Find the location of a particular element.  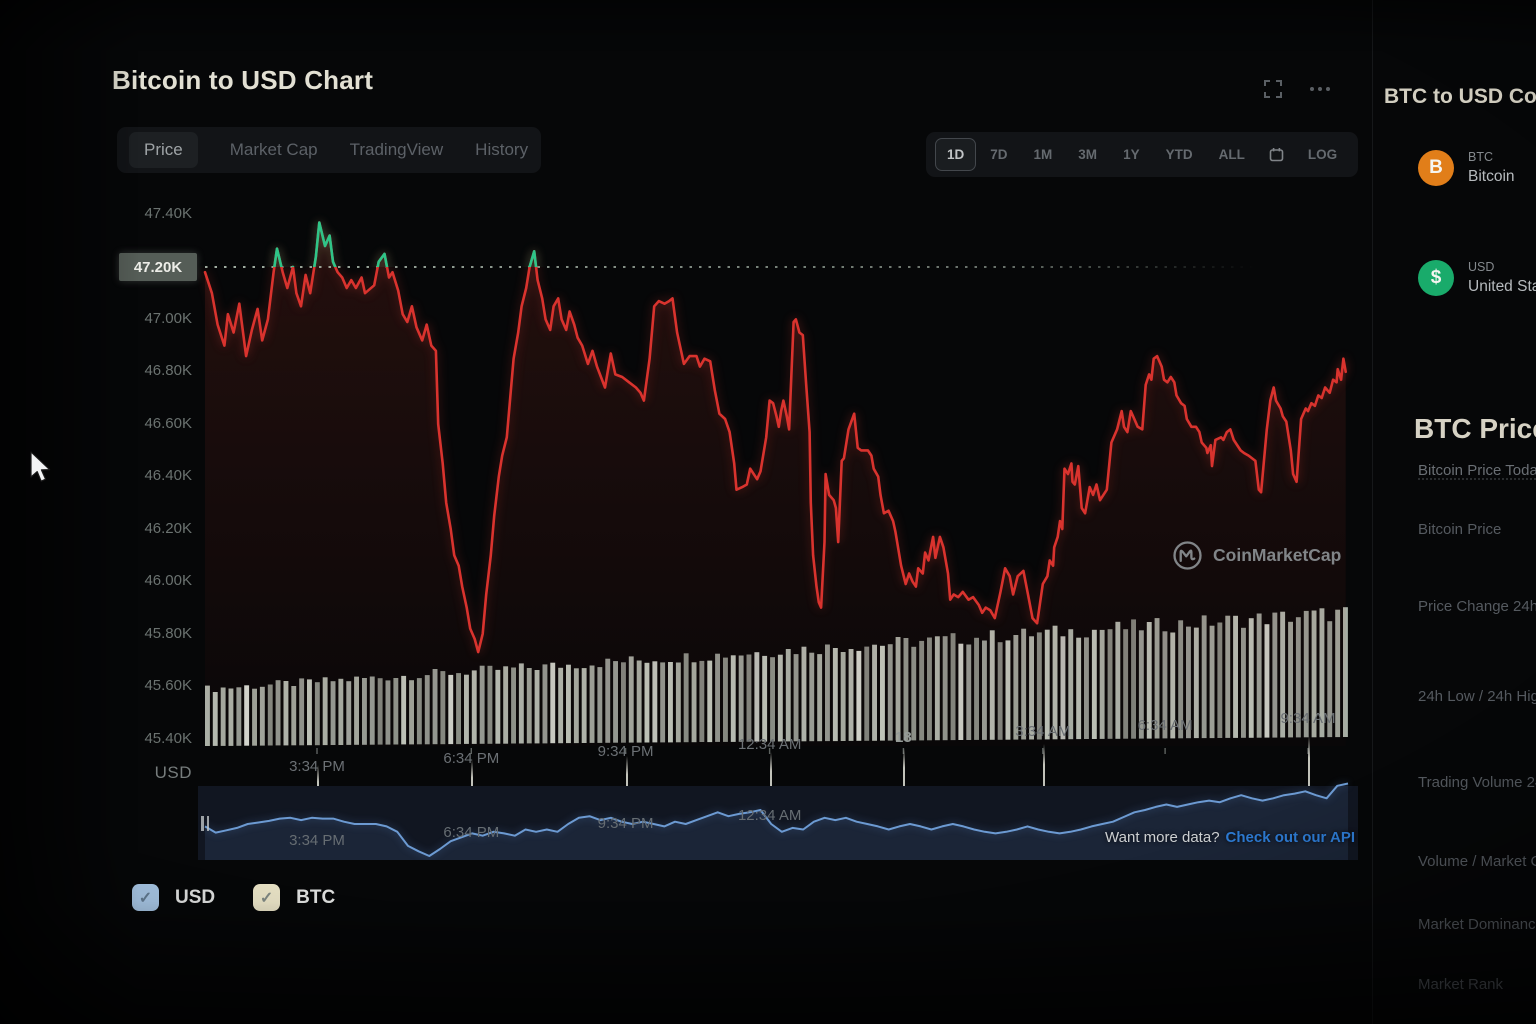

y-tick-label: 46.40K is located at coordinates (168, 476).